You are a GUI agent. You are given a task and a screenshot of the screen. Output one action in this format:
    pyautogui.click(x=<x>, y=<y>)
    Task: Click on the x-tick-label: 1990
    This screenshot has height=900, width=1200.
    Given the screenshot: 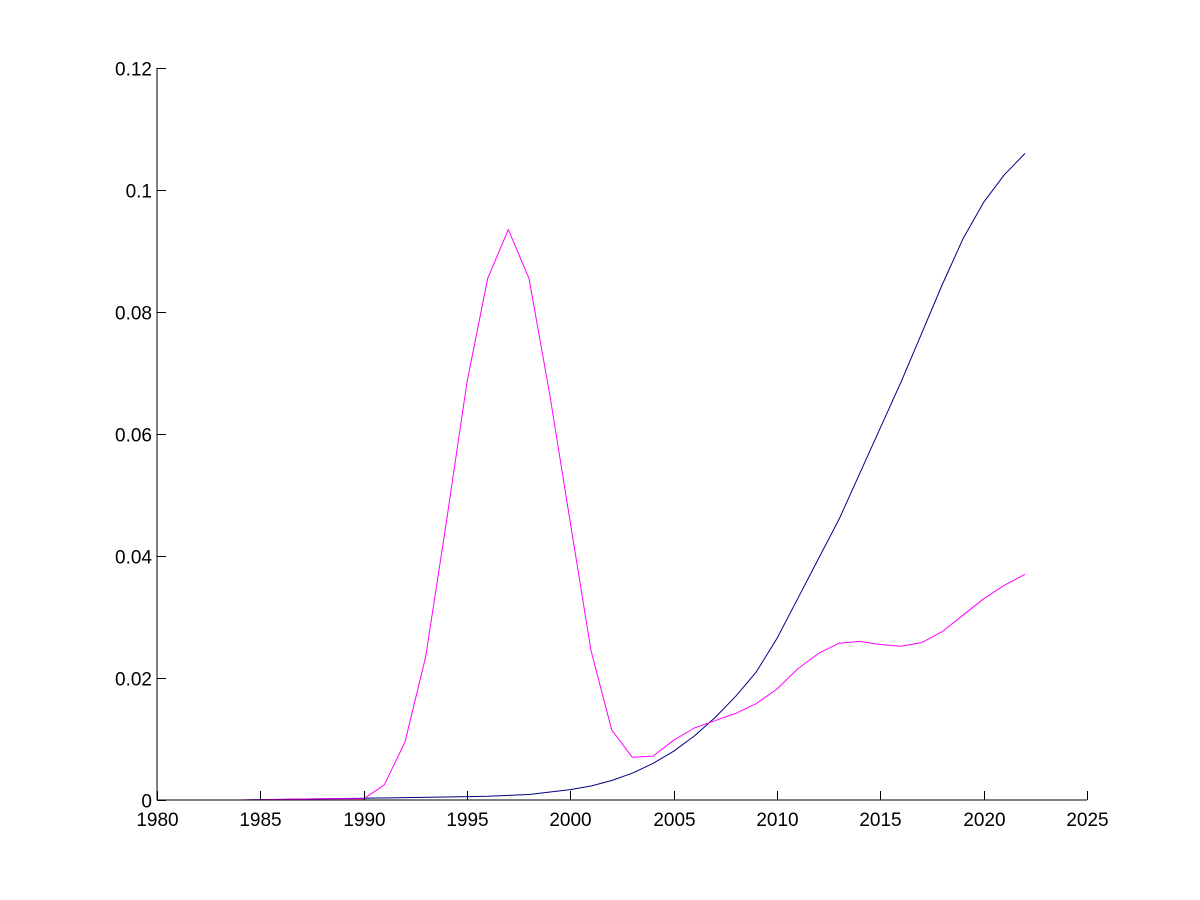 What is the action you would take?
    pyautogui.click(x=364, y=820)
    